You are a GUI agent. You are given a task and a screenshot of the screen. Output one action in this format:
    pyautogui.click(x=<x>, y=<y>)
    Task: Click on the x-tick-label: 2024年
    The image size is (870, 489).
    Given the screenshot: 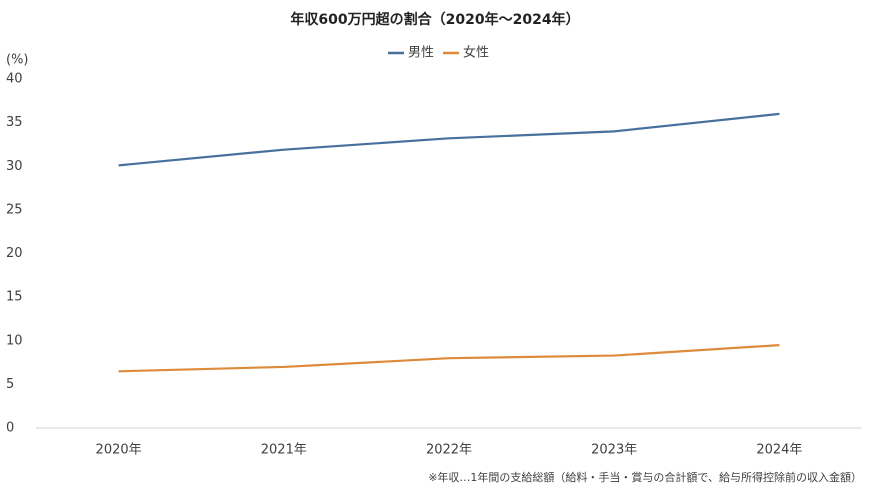 What is the action you would take?
    pyautogui.click(x=779, y=450)
    